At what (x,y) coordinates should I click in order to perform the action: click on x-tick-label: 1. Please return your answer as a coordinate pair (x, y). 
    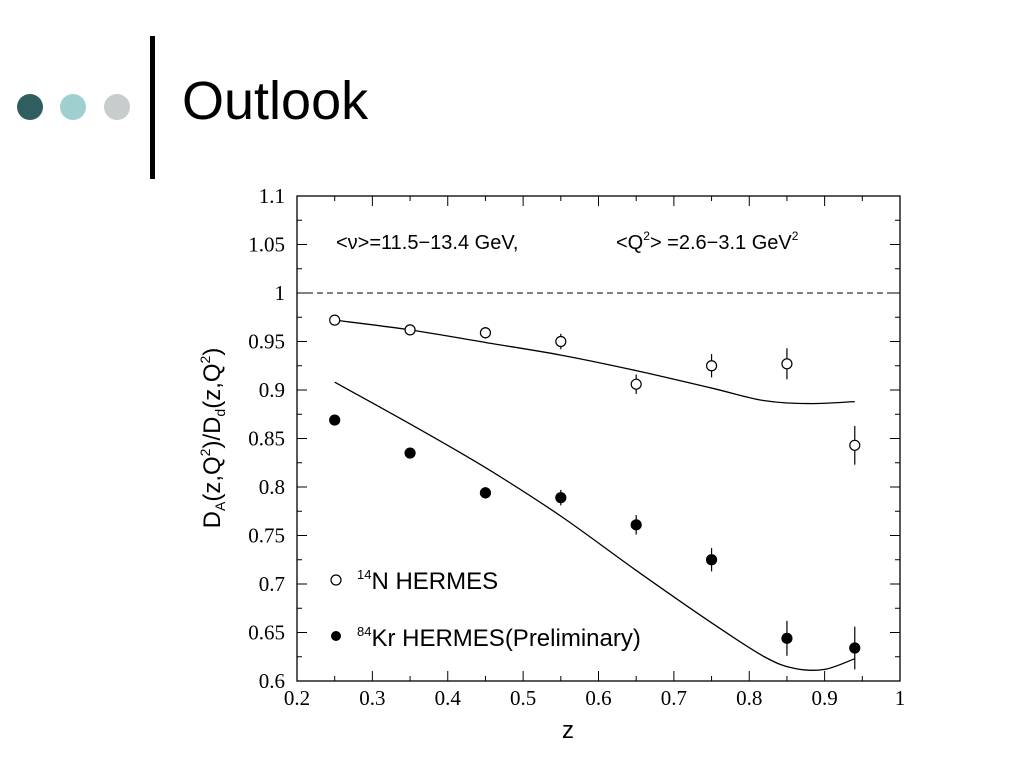
    Looking at the image, I should click on (900, 698).